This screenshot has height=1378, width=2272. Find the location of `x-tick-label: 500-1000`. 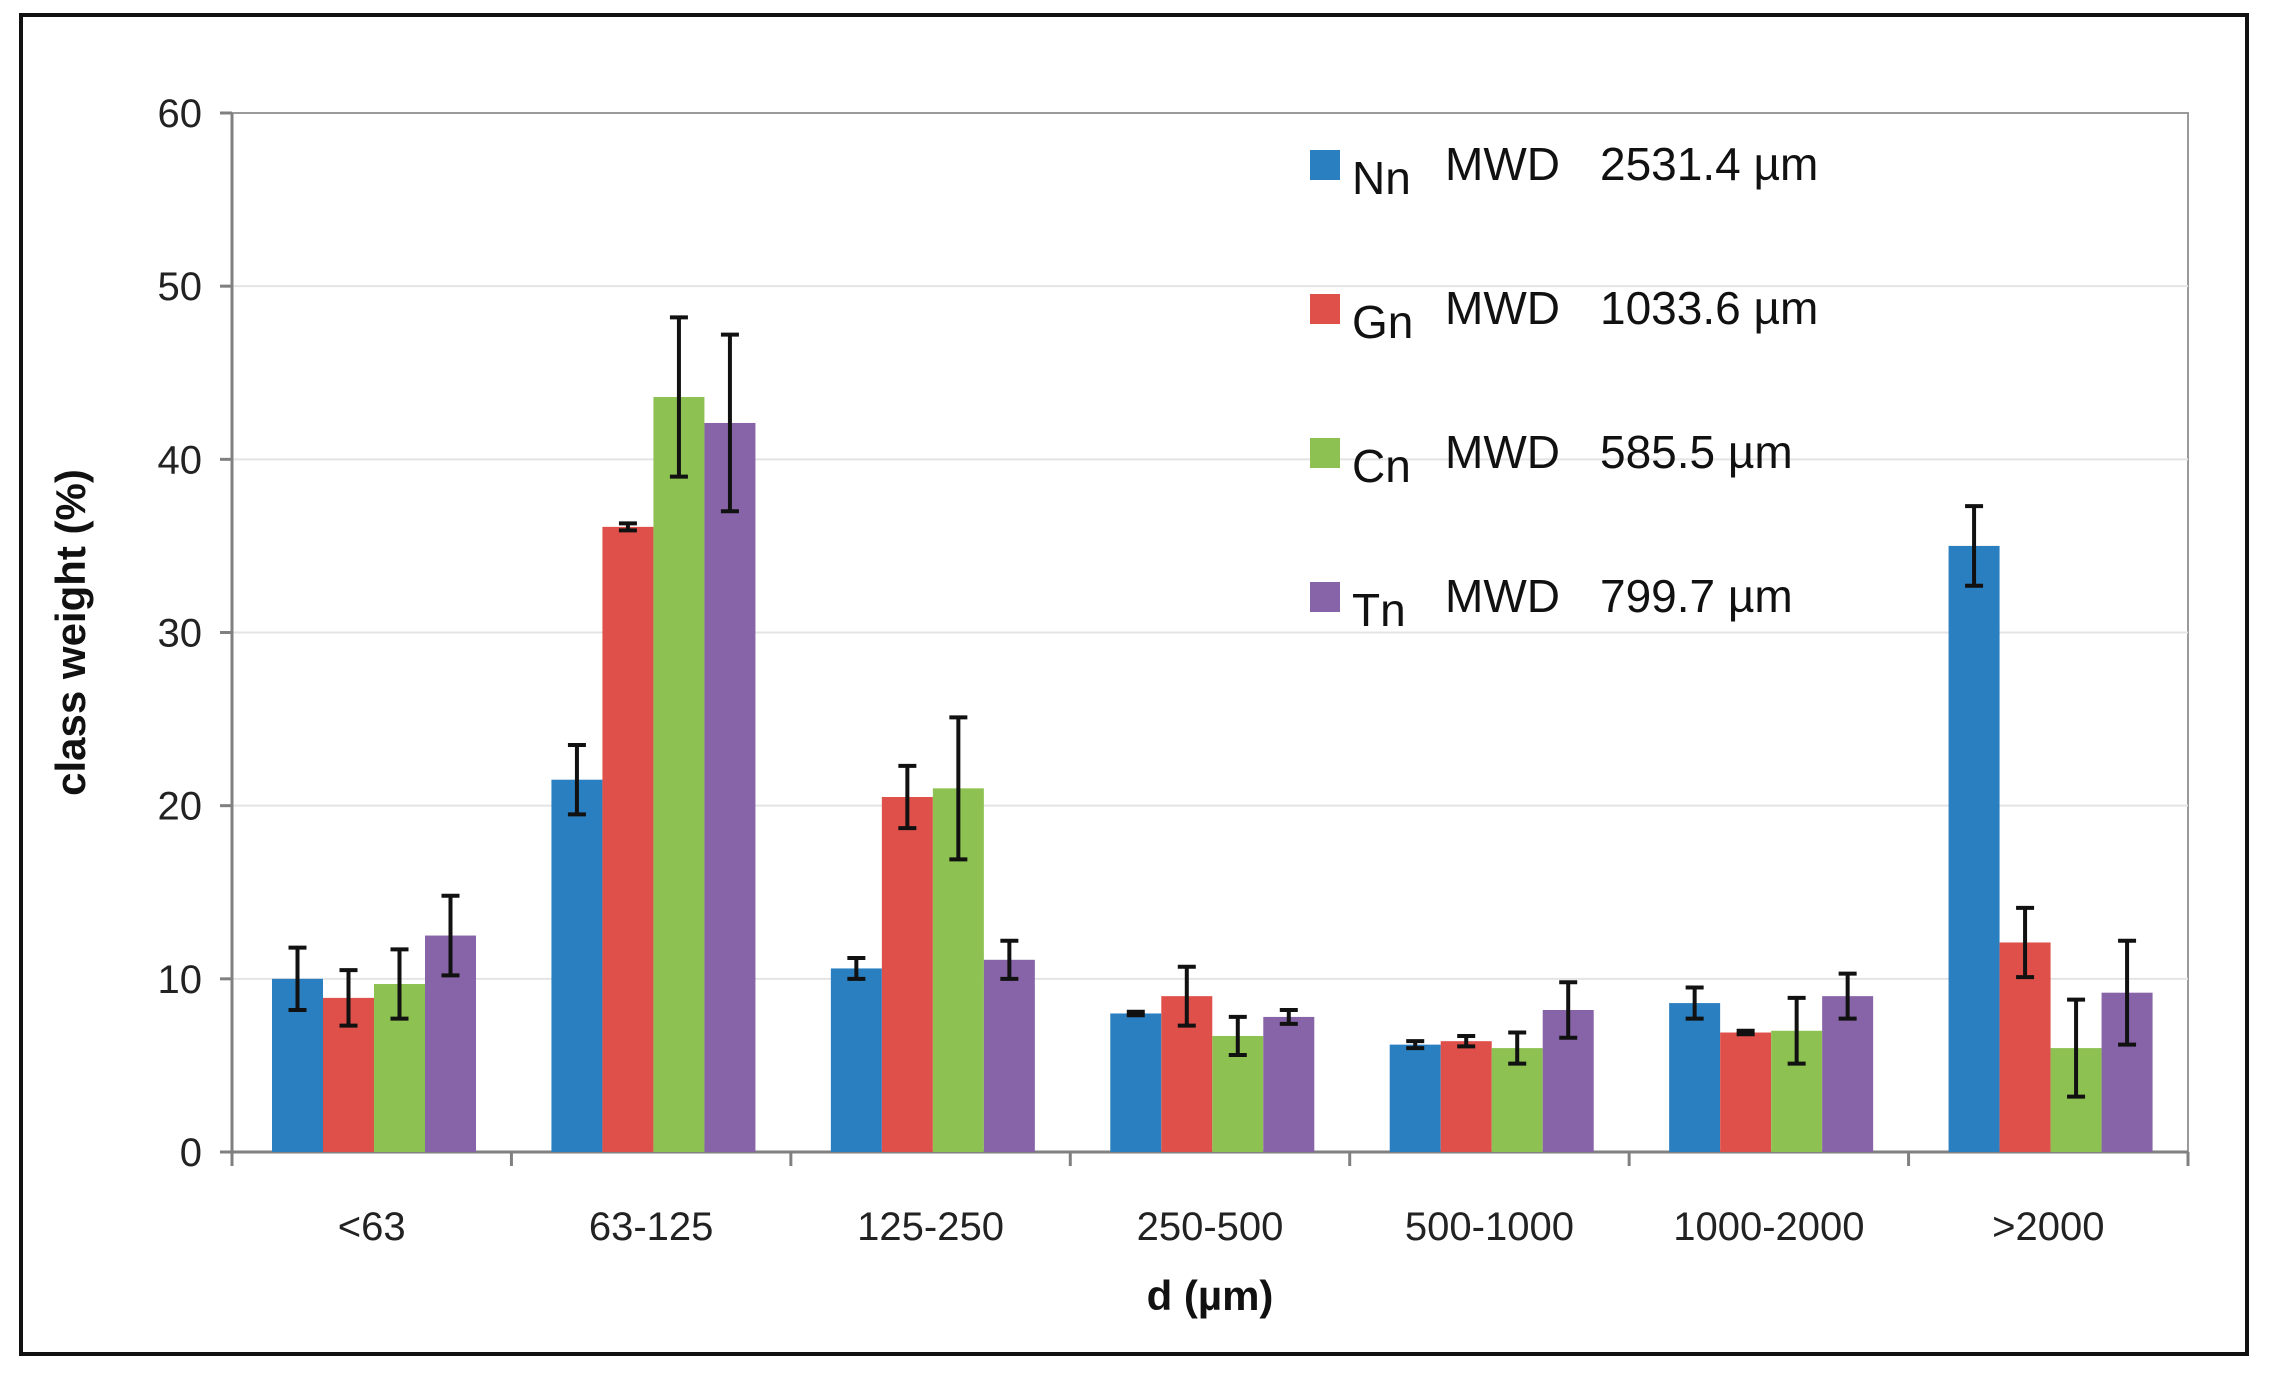

x-tick-label: 500-1000 is located at coordinates (1489, 1227).